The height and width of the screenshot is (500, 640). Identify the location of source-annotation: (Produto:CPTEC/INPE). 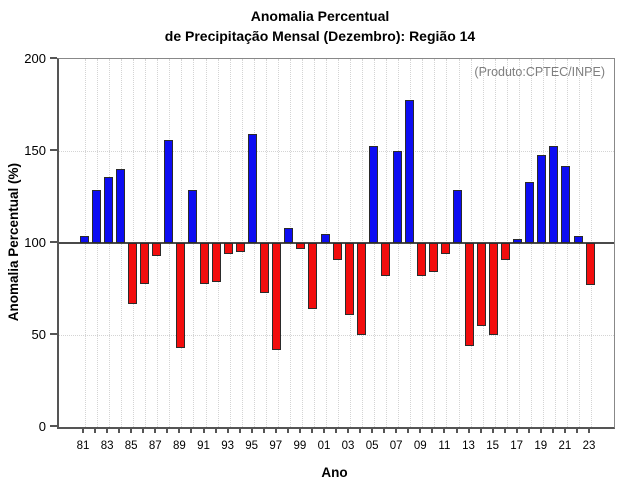
(539, 72).